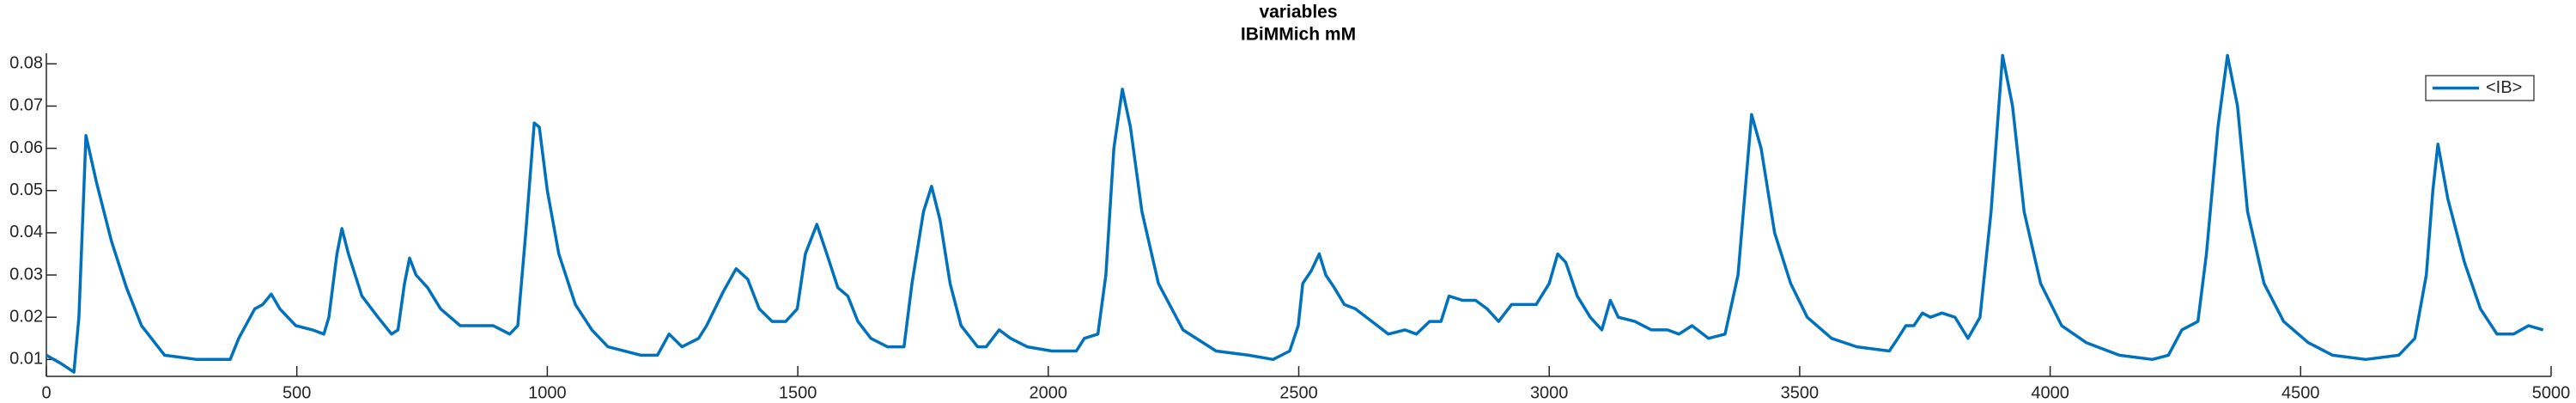 The width and height of the screenshot is (2576, 403). Describe the element at coordinates (1550, 392) in the screenshot. I see `x-tick-label: 3000` at that location.